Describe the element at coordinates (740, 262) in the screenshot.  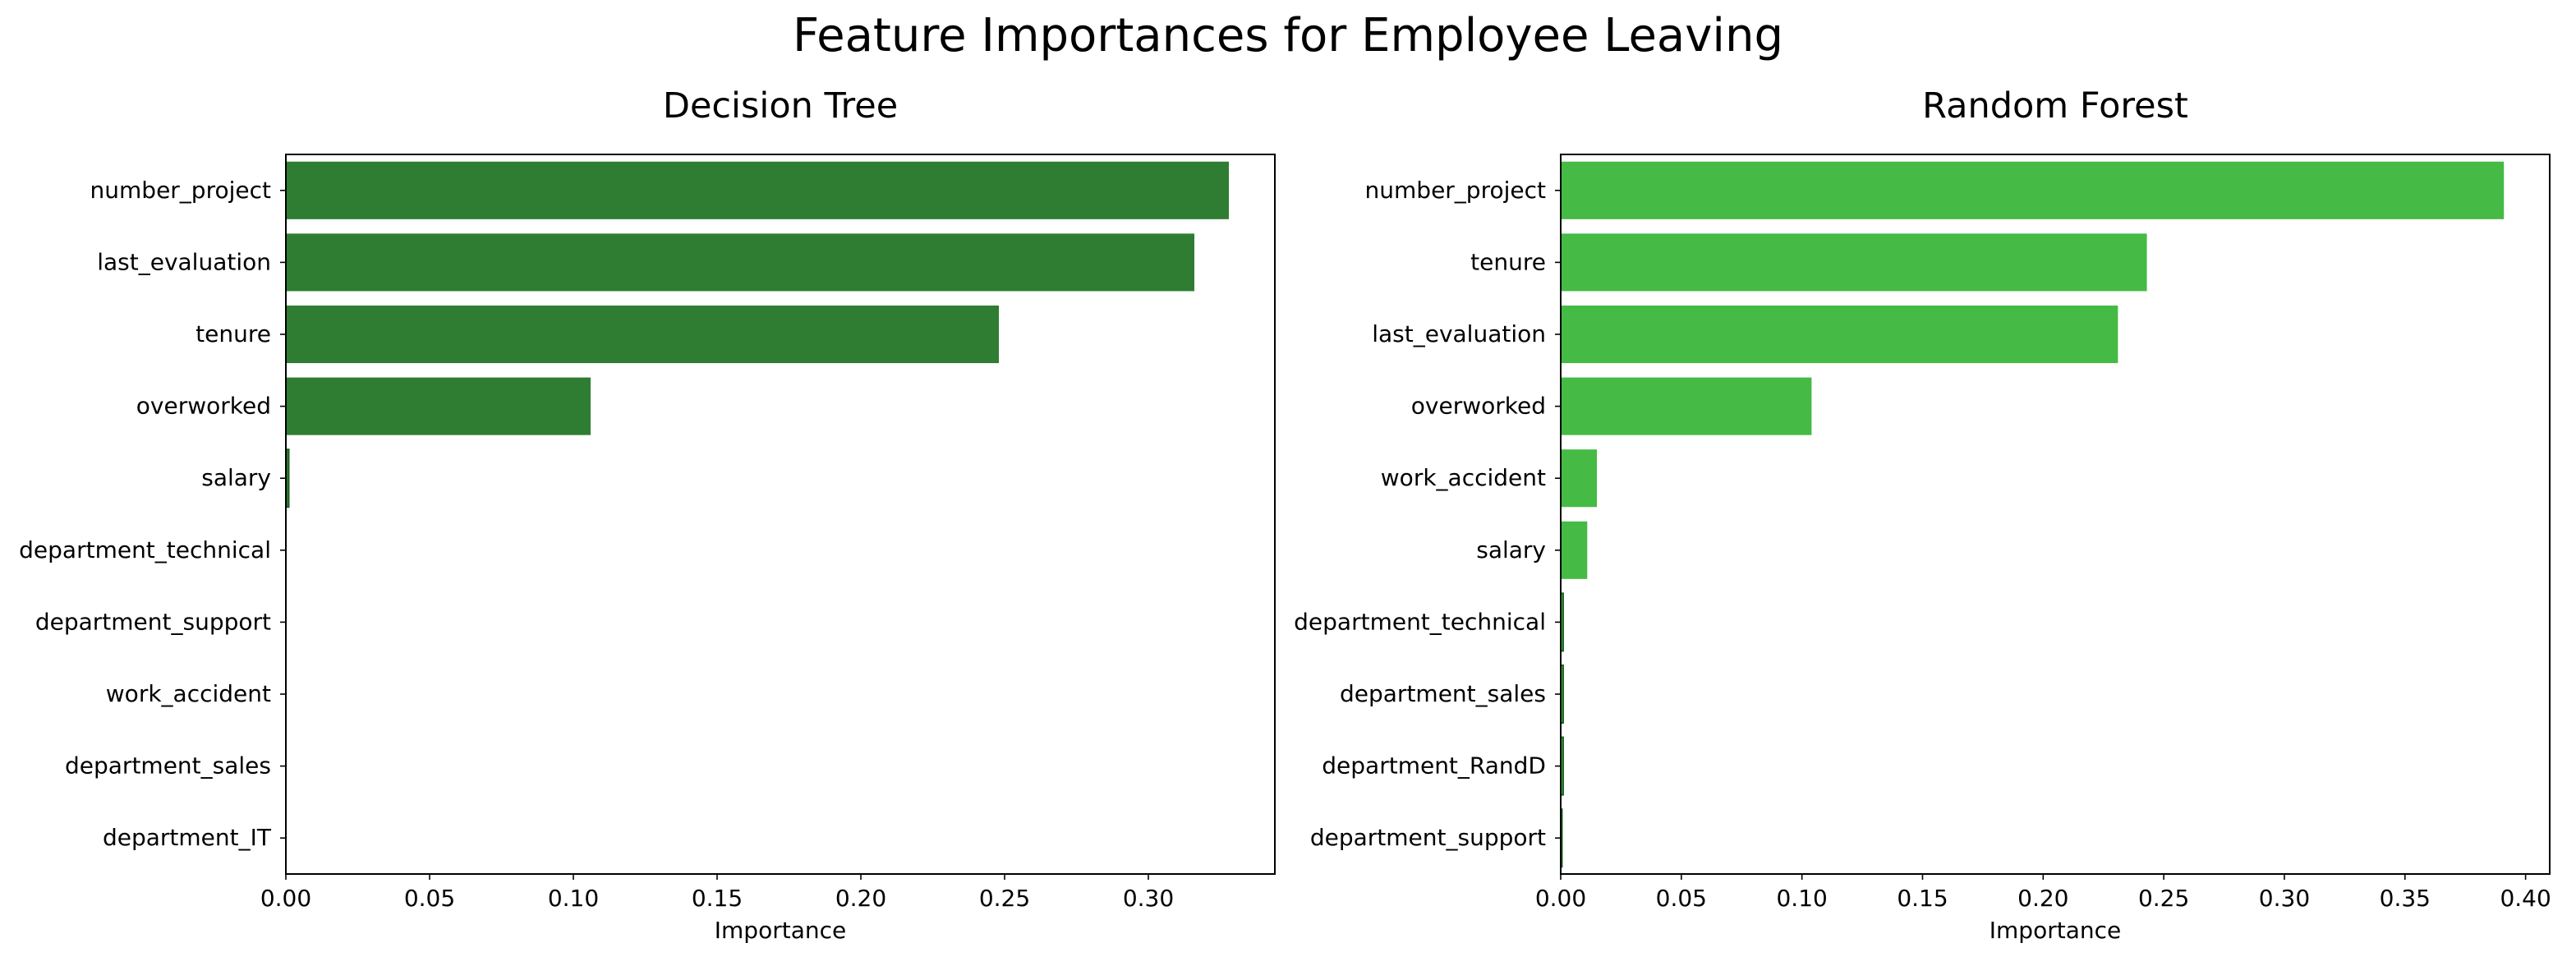
I see `decision-tree-bar-last_evaluation` at that location.